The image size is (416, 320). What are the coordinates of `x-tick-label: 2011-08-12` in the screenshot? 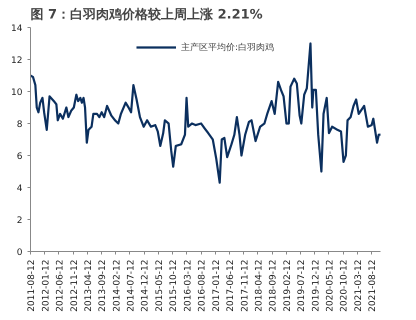 It's located at (32, 285).